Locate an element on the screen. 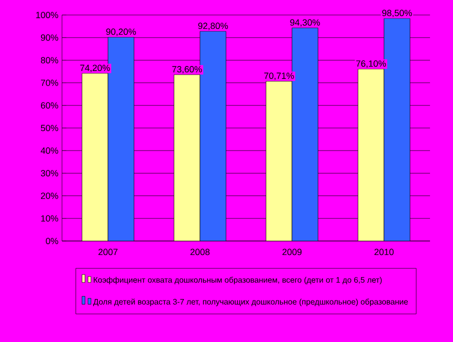 The width and height of the screenshot is (453, 342). data-label: 74,20% is located at coordinates (95, 68).